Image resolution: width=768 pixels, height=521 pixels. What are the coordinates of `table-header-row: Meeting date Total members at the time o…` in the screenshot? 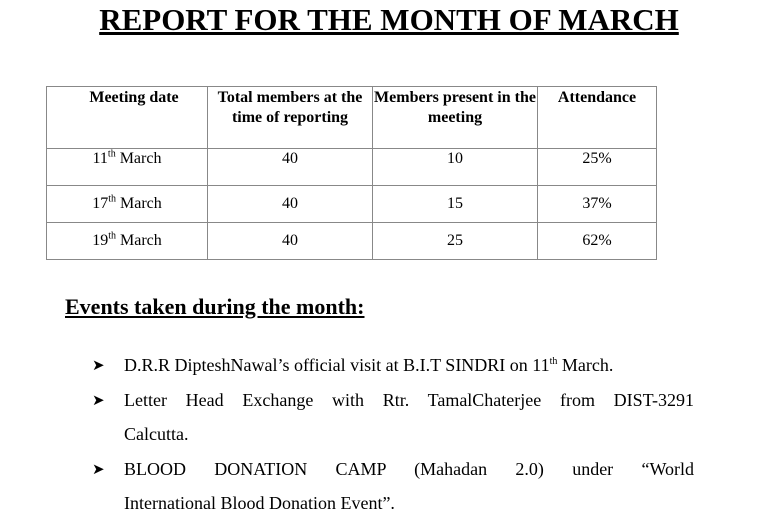 It's located at (351, 117).